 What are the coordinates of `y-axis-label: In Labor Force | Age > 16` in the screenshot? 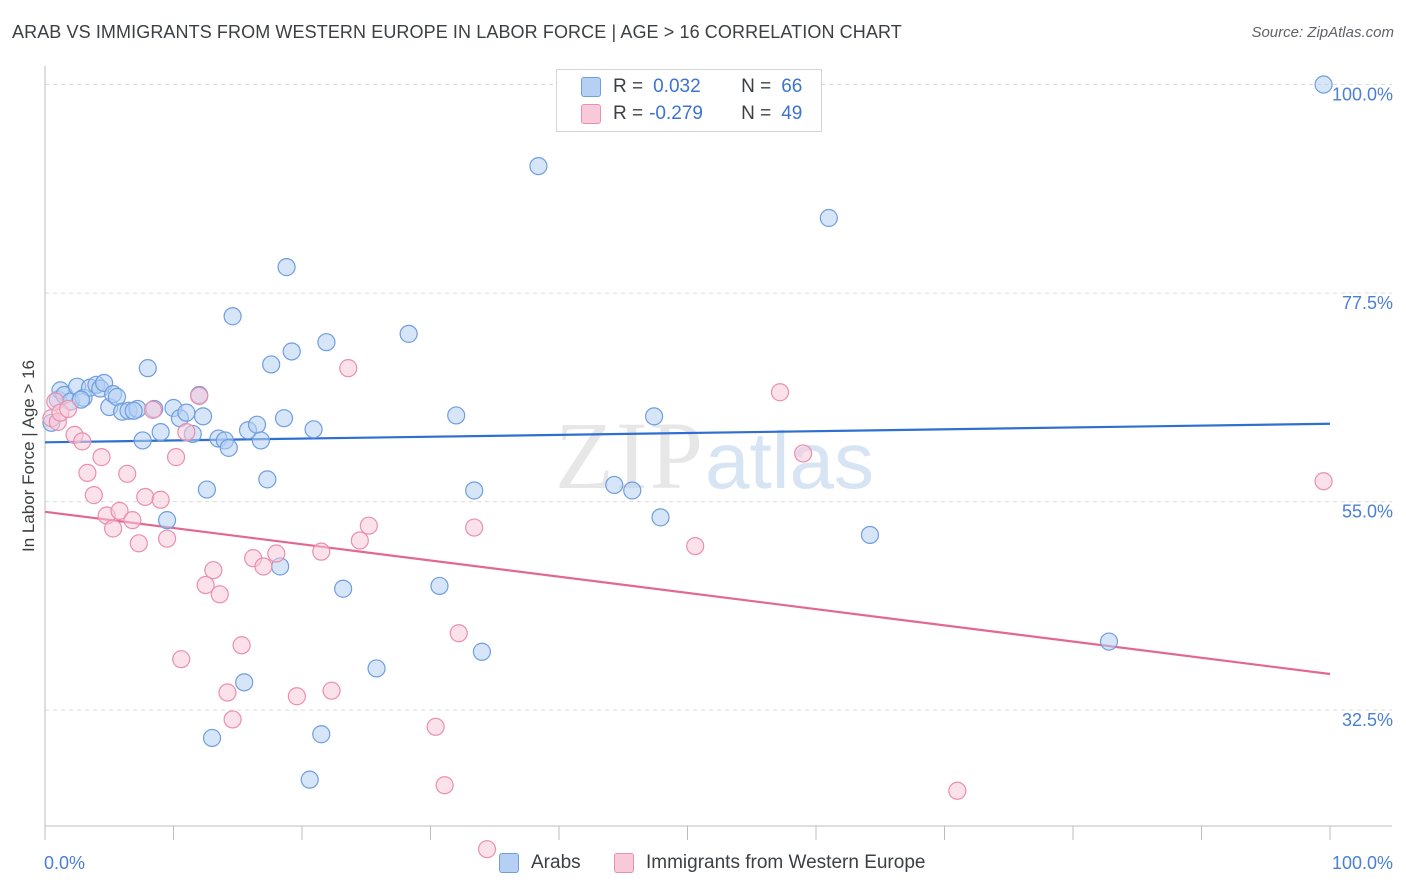 It's located at (28, 456).